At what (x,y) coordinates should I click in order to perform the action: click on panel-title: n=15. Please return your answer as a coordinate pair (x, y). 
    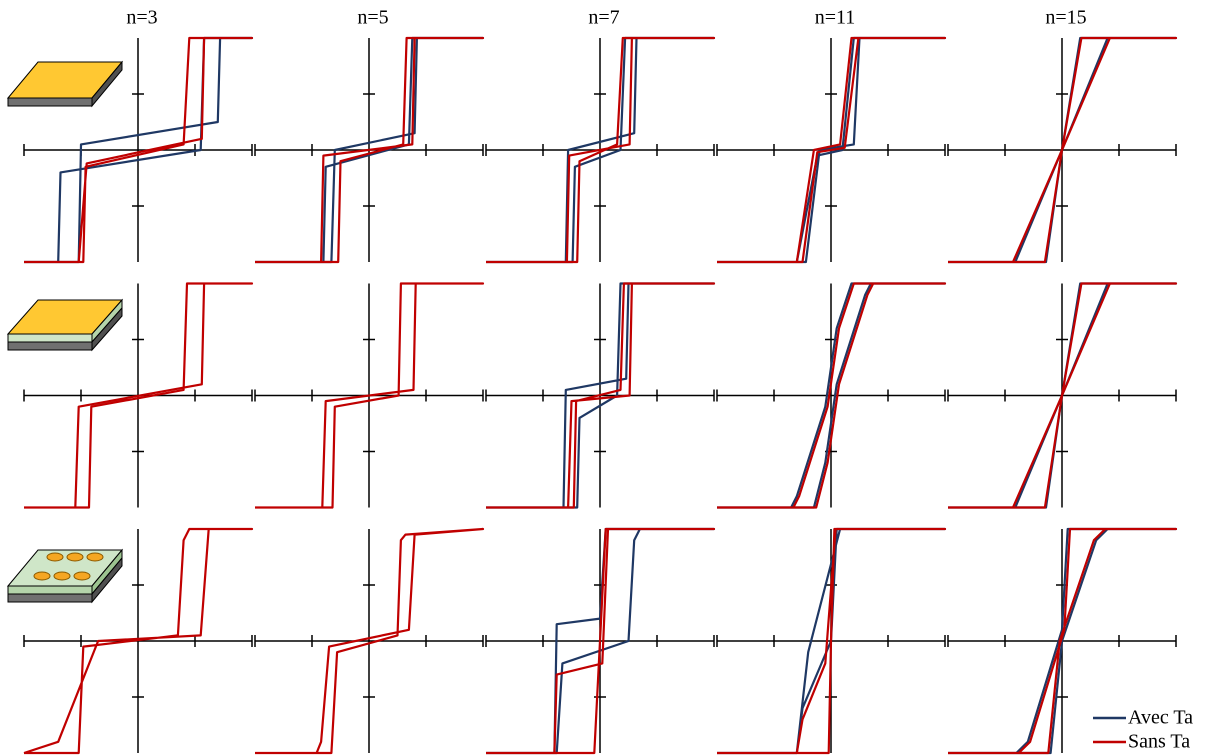
    Looking at the image, I should click on (1065, 18).